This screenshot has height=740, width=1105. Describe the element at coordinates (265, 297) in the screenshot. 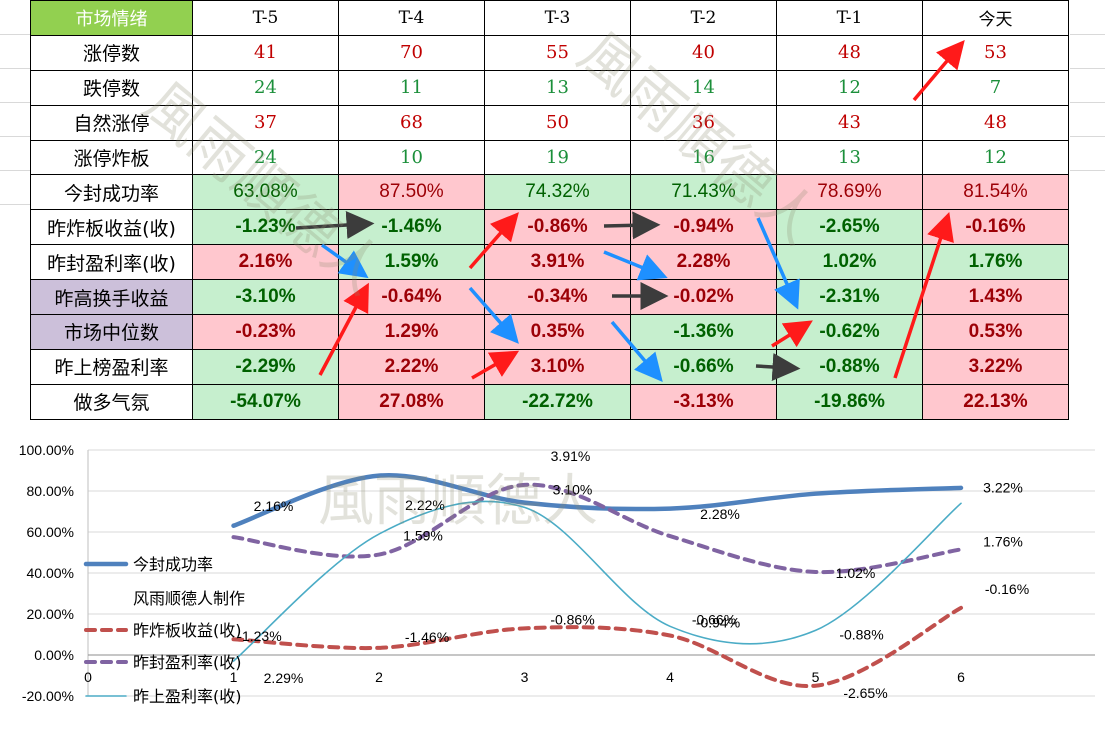

I see `table-cell: -3.10%` at that location.